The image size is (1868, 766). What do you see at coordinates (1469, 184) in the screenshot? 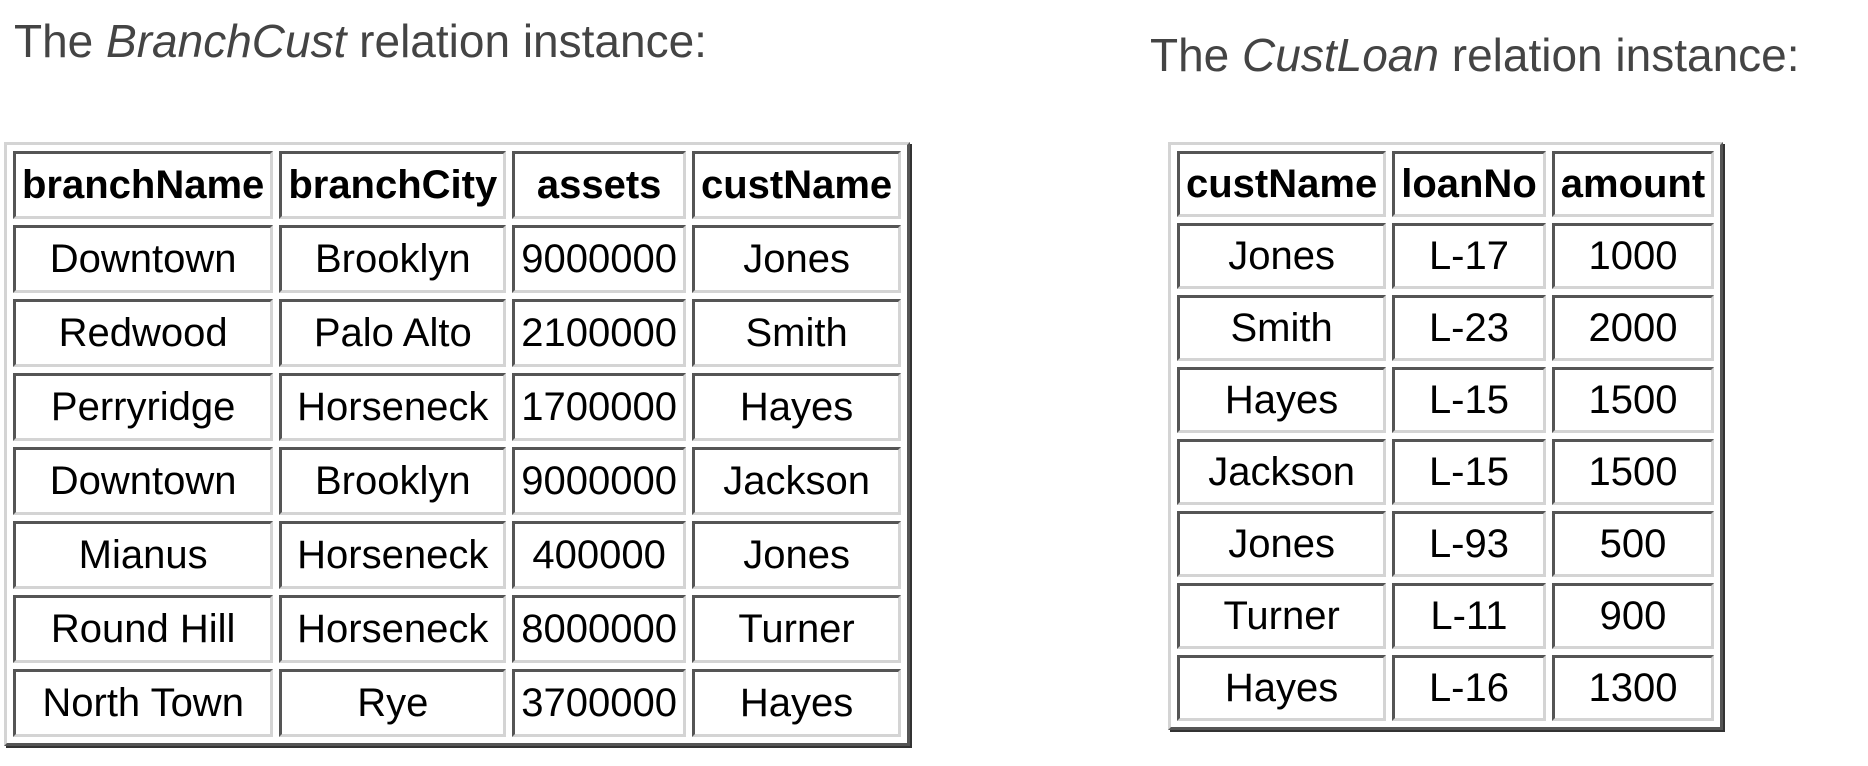
I see `column-header-loanno: loanNo` at bounding box center [1469, 184].